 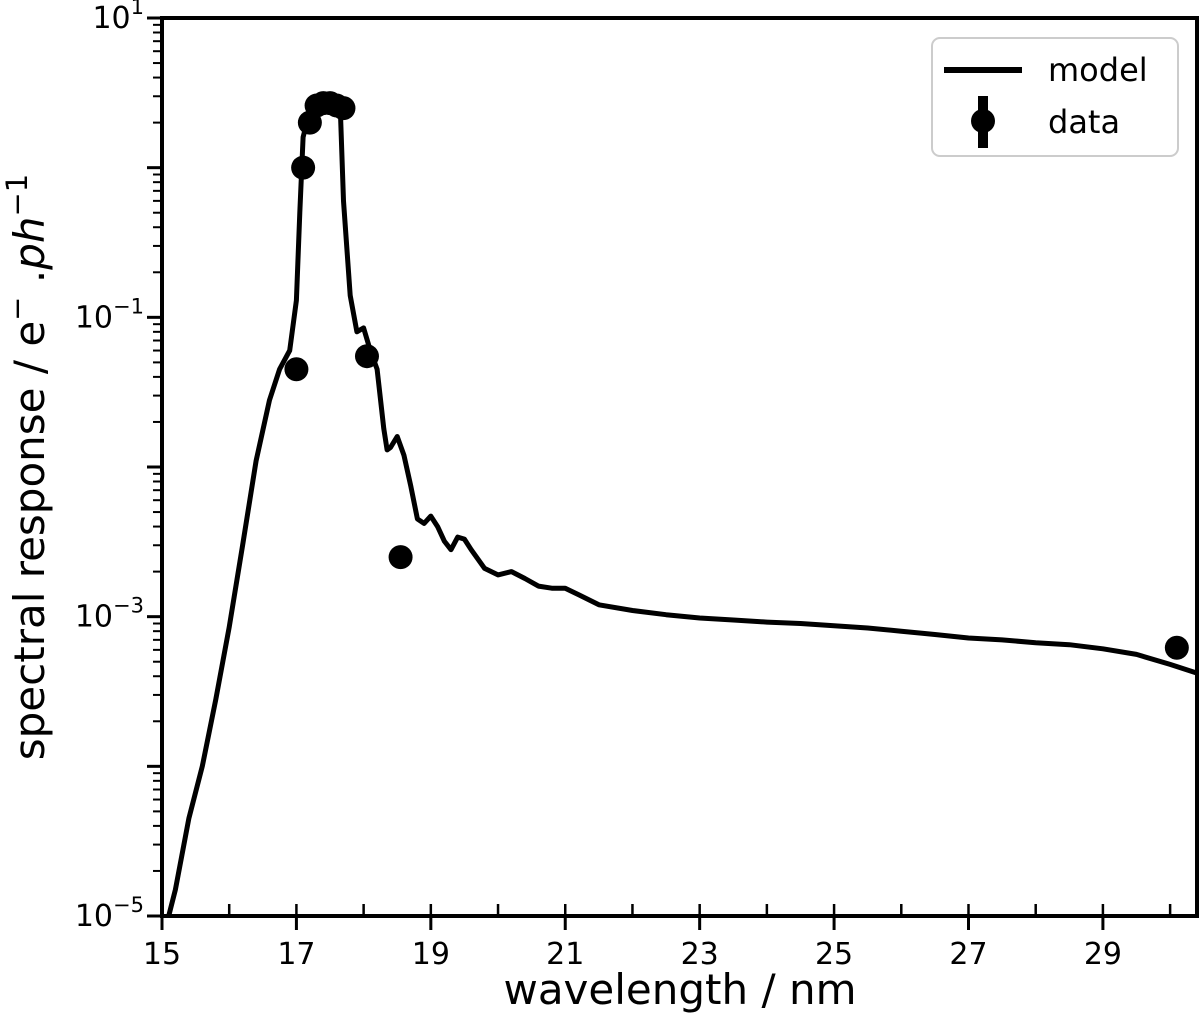 I want to click on x-tick-label: 25, so click(x=834, y=954).